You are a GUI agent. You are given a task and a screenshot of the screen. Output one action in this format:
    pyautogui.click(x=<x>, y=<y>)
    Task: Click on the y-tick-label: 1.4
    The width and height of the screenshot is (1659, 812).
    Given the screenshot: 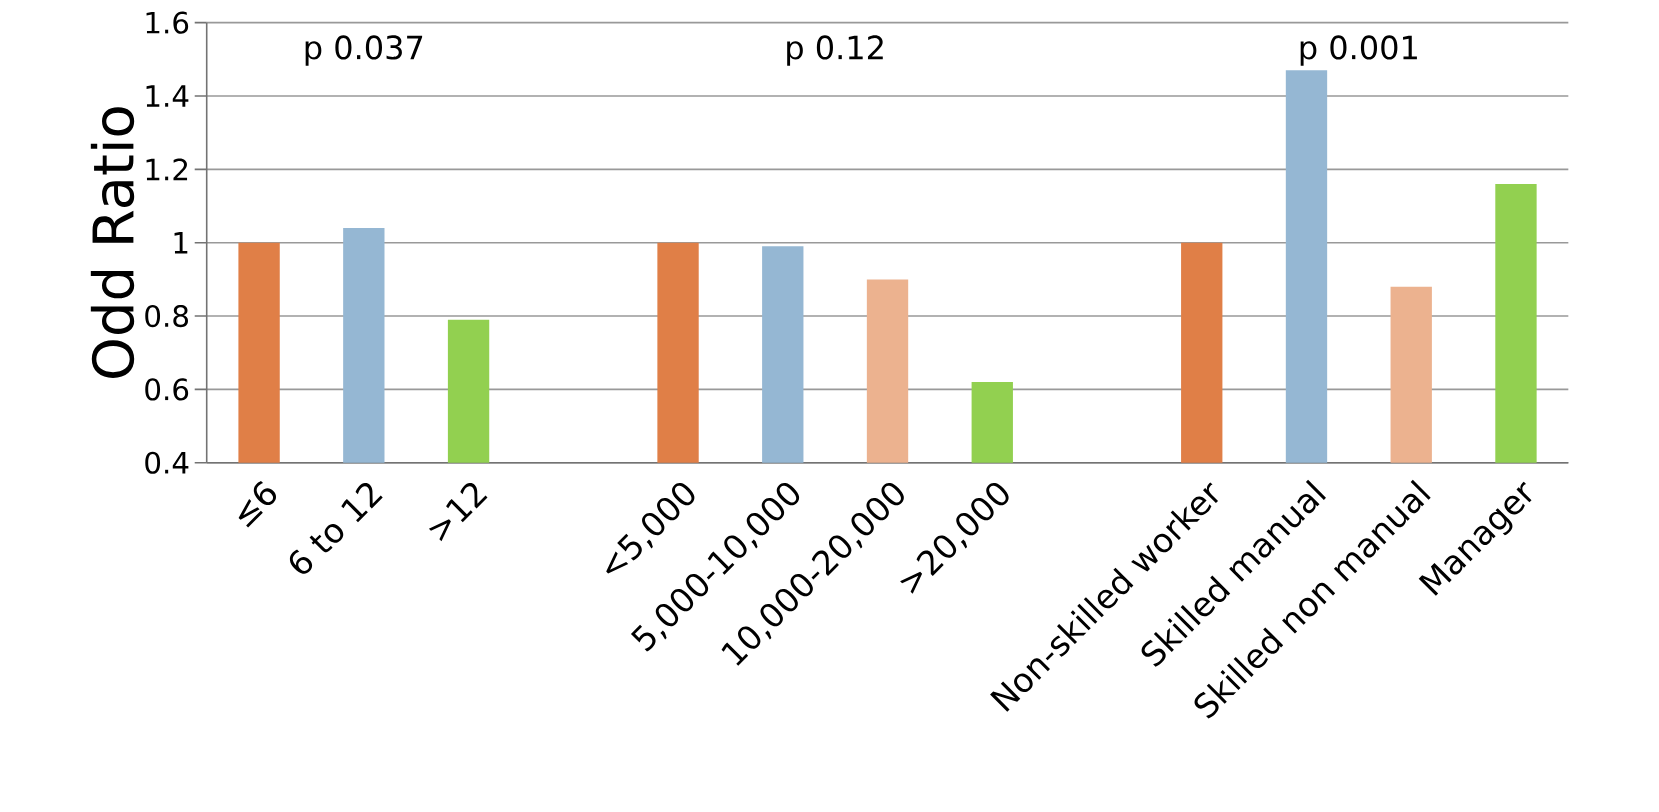 What is the action you would take?
    pyautogui.click(x=167, y=96)
    